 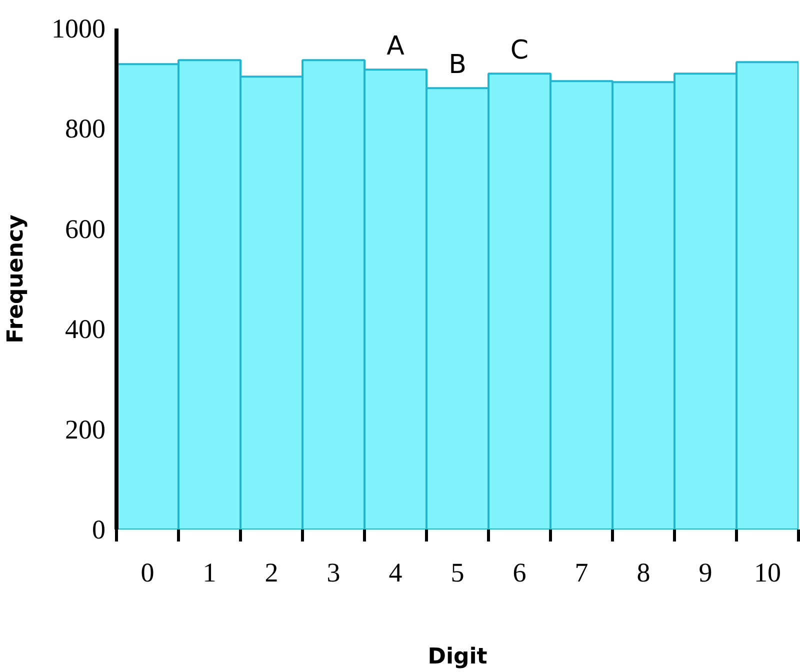 What do you see at coordinates (271, 573) in the screenshot?
I see `x-tick-label: 2` at bounding box center [271, 573].